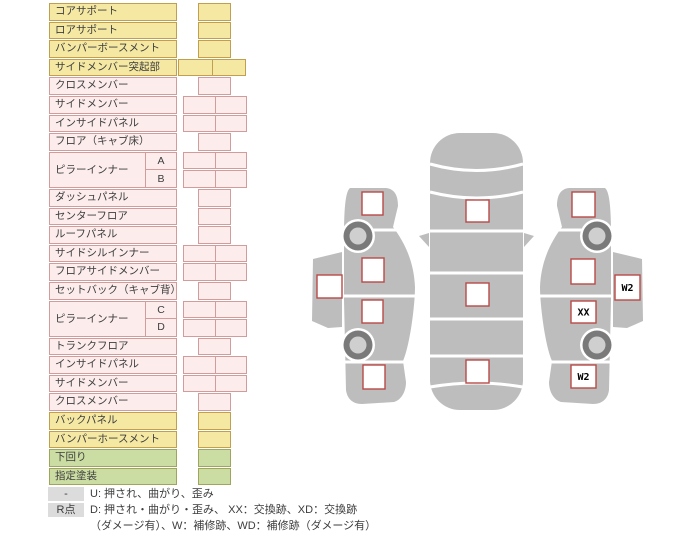 The height and width of the screenshot is (535, 692). What do you see at coordinates (148, 346) in the screenshot?
I see `table-row: トランクフロア` at bounding box center [148, 346].